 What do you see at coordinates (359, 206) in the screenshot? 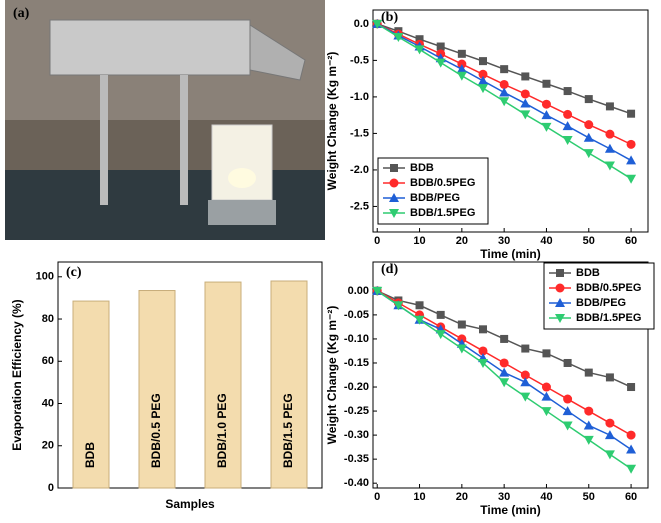
I see `y-tick-label: -2.5` at bounding box center [359, 206].